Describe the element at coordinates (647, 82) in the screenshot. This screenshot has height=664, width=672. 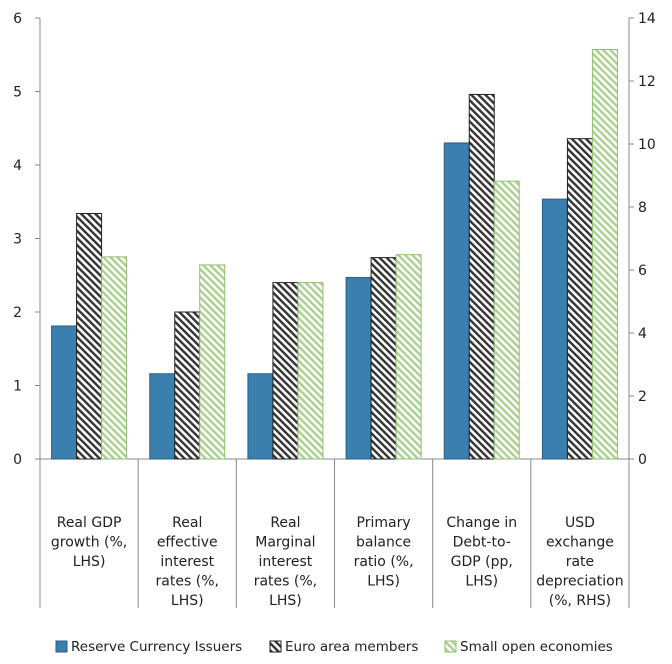
I see `right-tick-label: 12` at that location.